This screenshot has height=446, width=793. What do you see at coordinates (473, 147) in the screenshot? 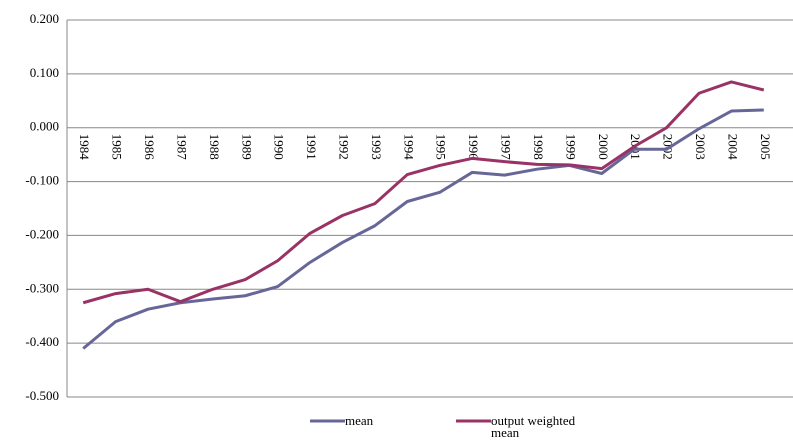
I see `x-tick-label: 1996` at bounding box center [473, 147].